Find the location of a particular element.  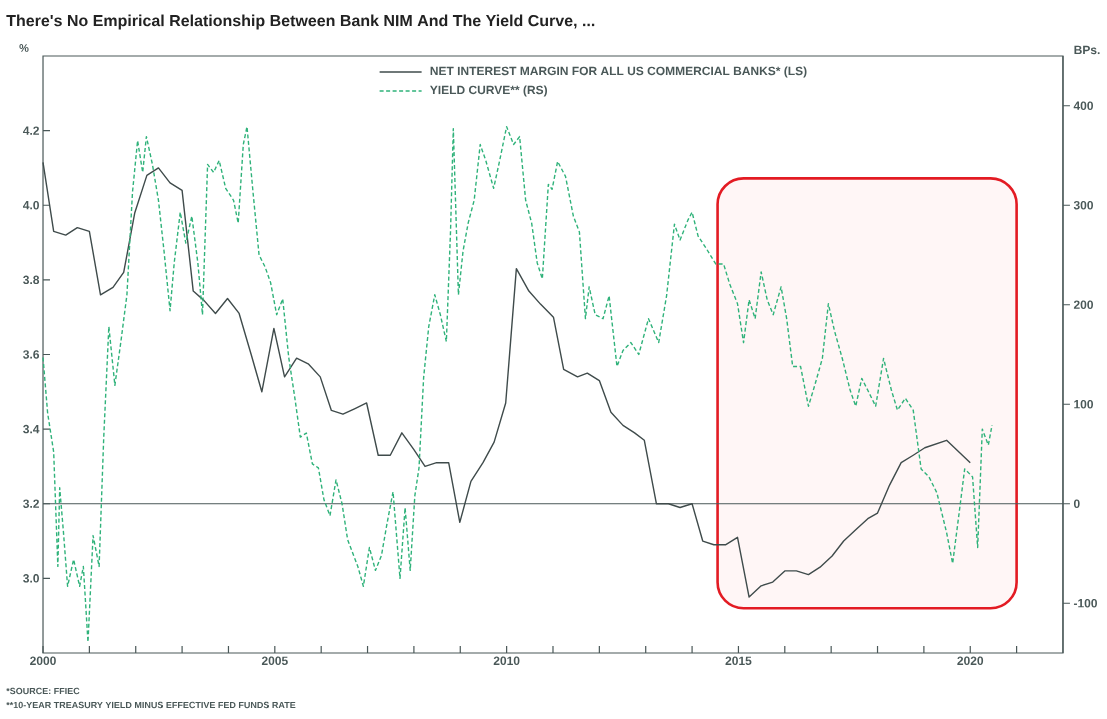

y2-tick-label: 300 is located at coordinates (1083, 205).